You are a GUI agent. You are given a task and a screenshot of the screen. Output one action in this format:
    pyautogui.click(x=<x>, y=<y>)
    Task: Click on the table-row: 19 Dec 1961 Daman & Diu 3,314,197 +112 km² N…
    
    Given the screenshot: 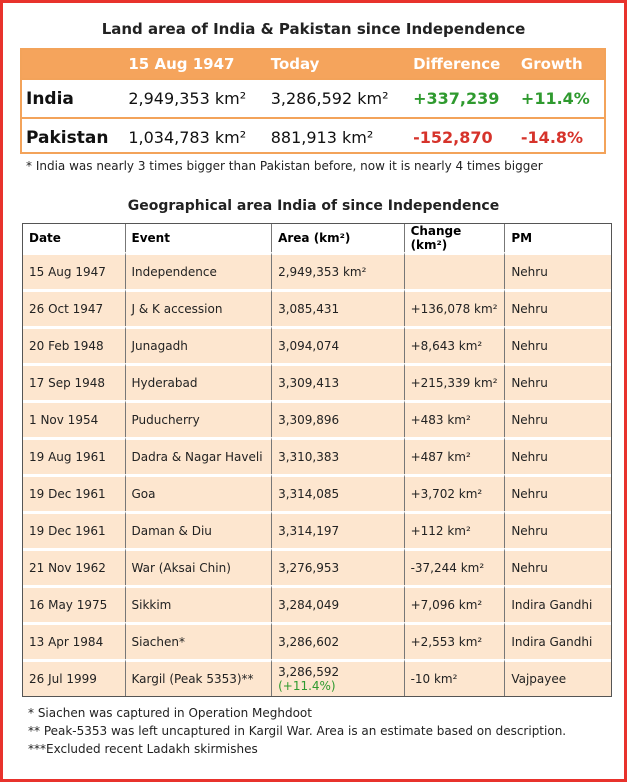 What is the action you would take?
    pyautogui.click(x=317, y=529)
    